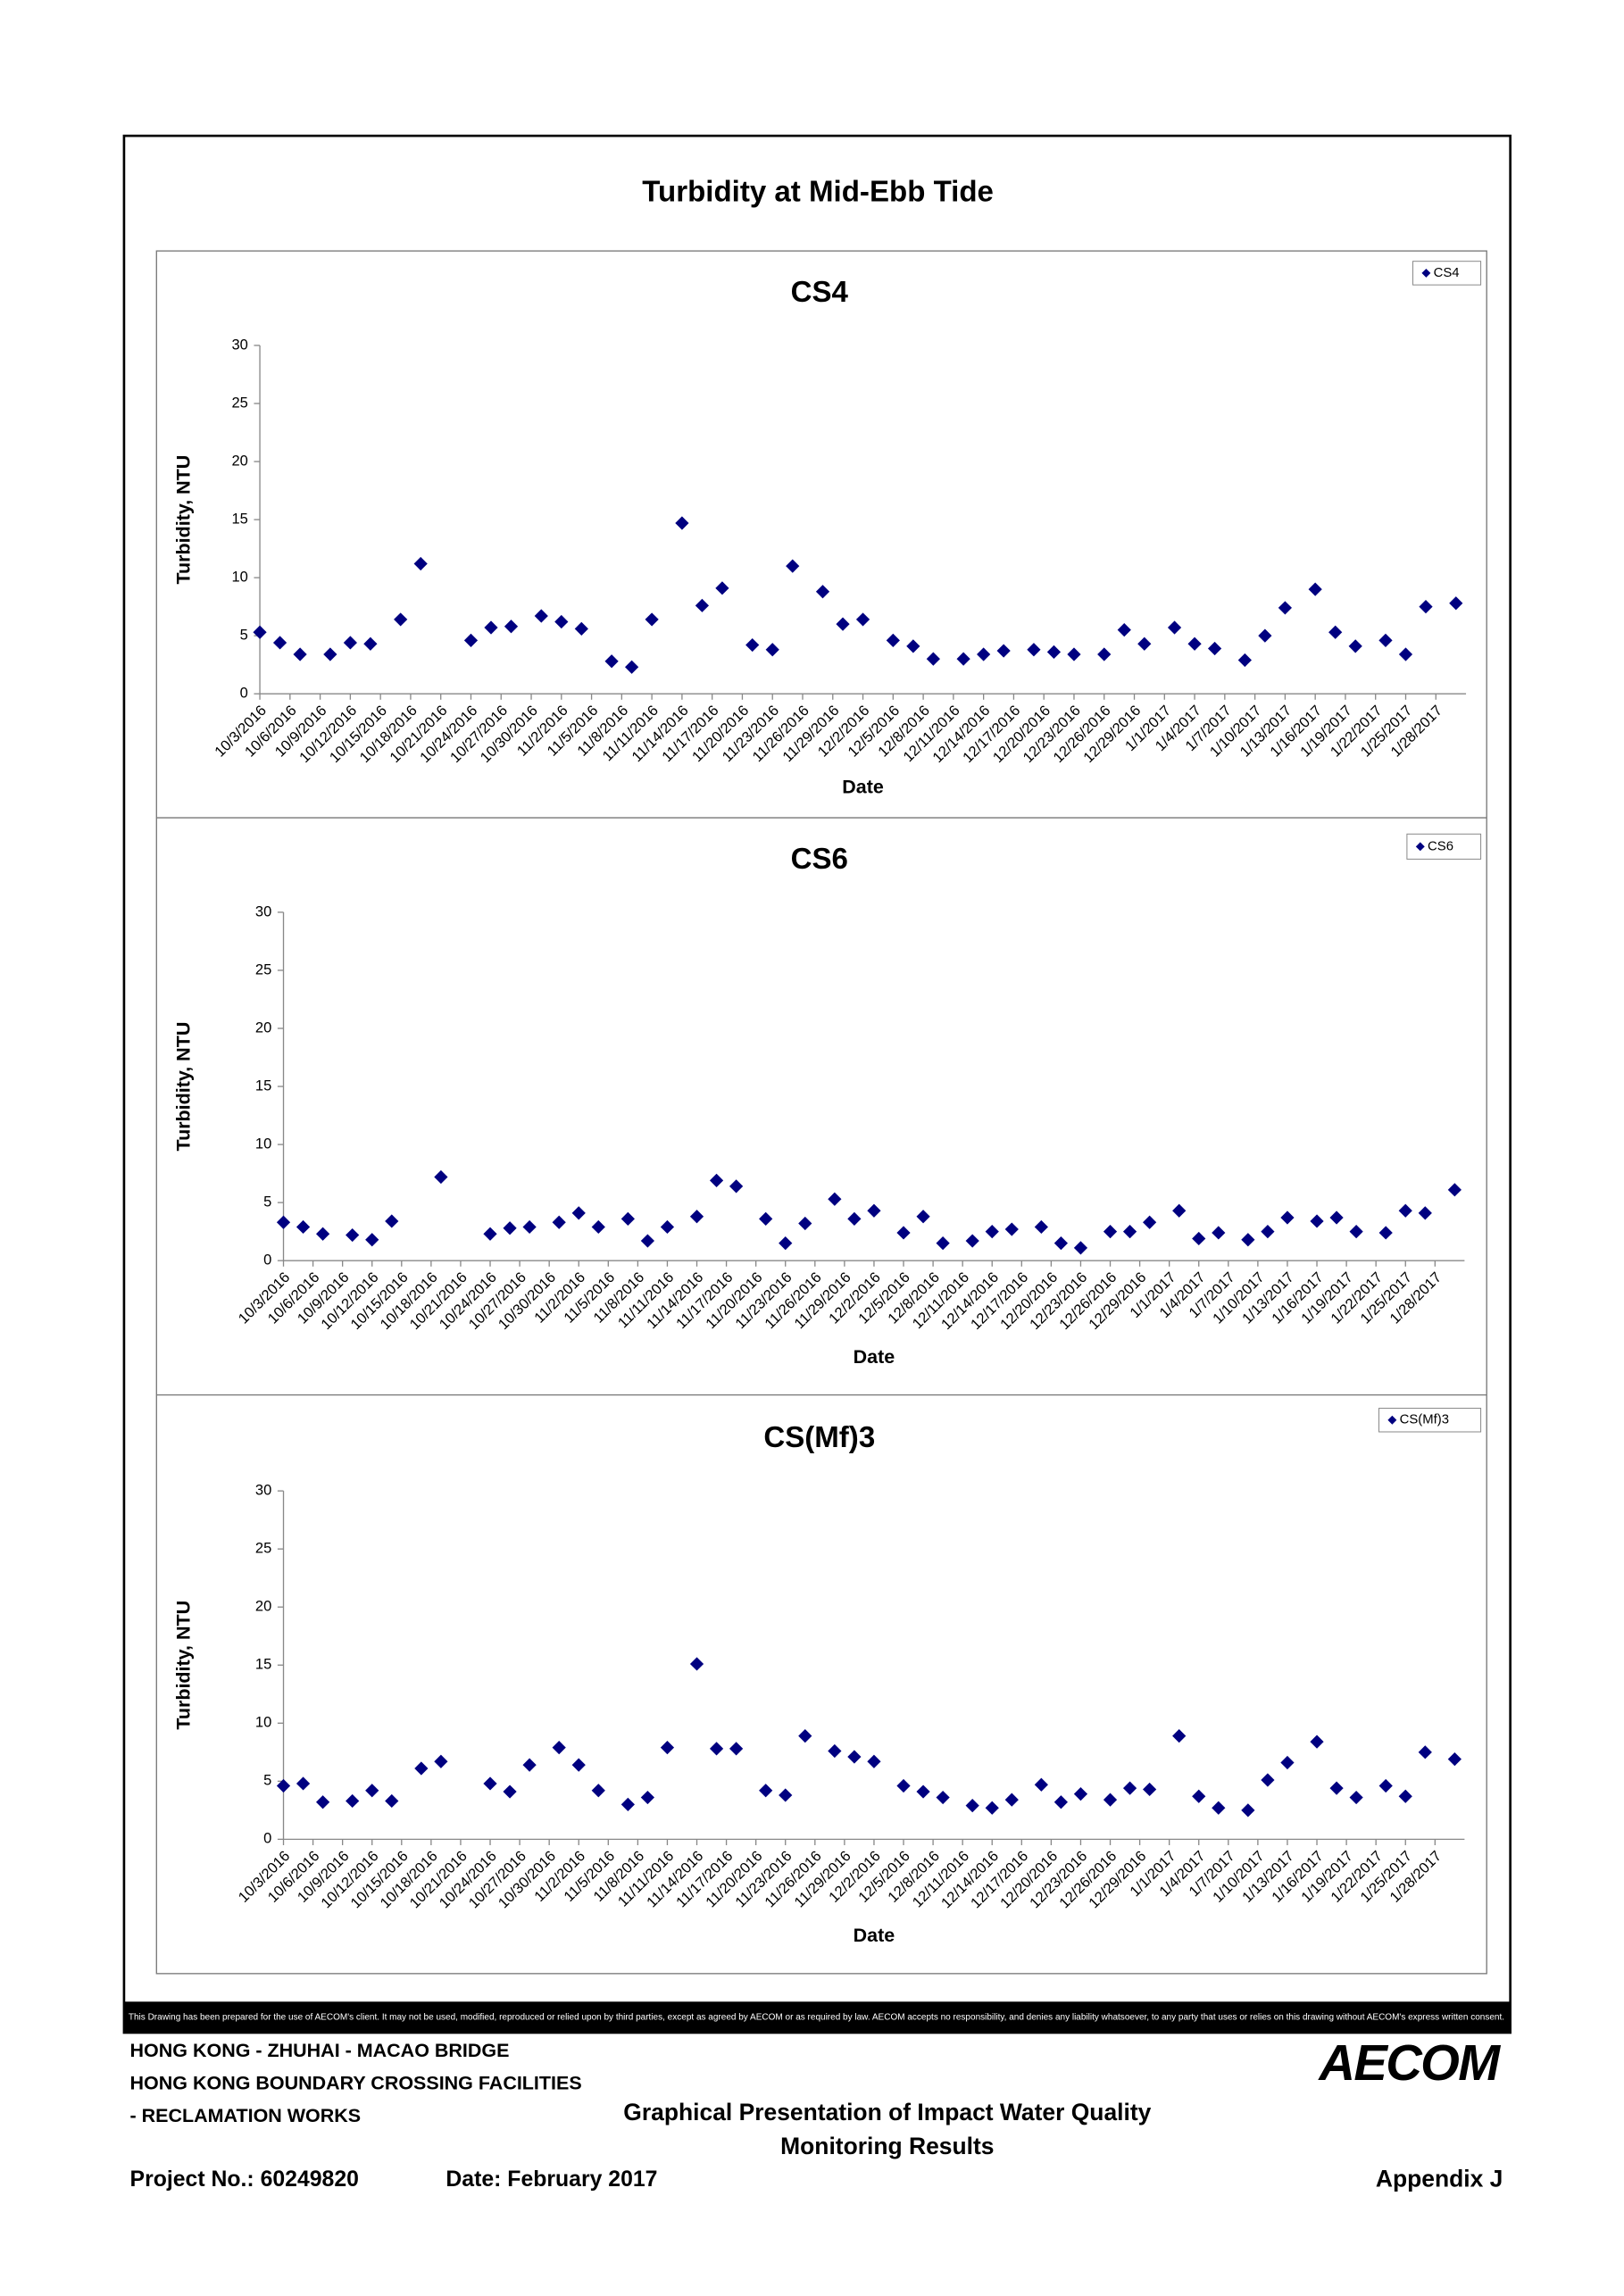 This screenshot has height=2296, width=1624. I want to click on y-tick-label: 10, so click(263, 1722).